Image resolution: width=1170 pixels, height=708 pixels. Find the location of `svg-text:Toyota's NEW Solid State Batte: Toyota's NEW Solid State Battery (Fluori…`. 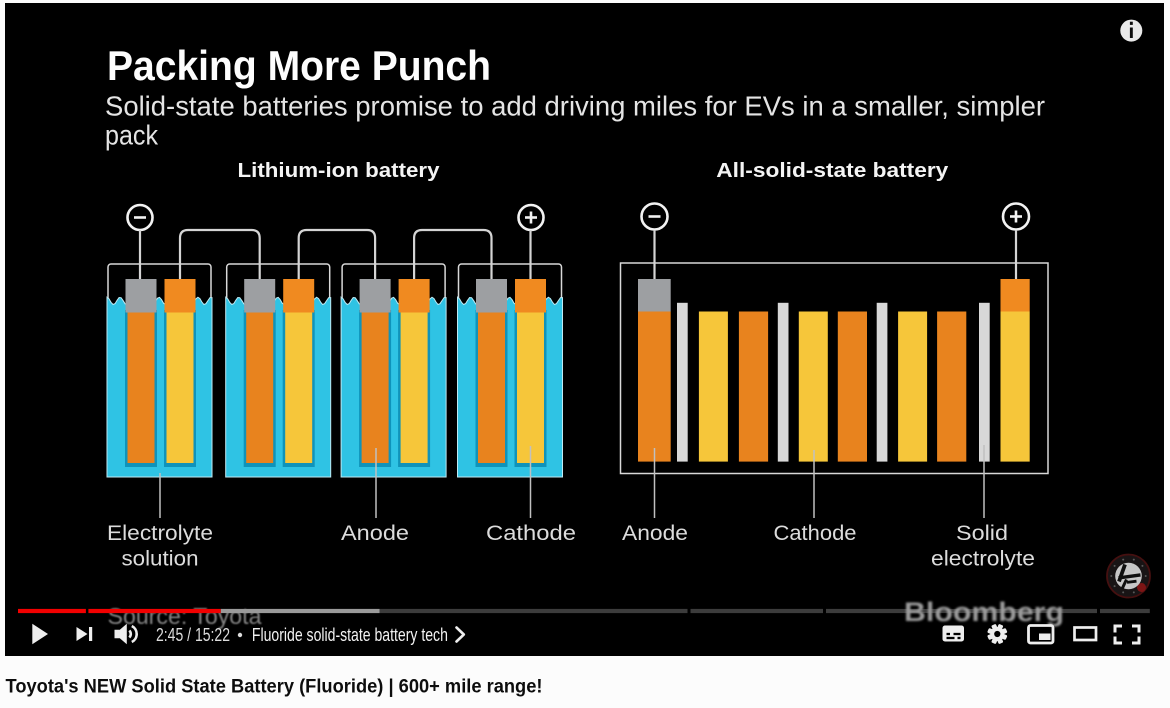

svg-text:Toyota's NEW Solid State Batte: Toyota's NEW Solid State Battery (Fluori… is located at coordinates (274, 687).